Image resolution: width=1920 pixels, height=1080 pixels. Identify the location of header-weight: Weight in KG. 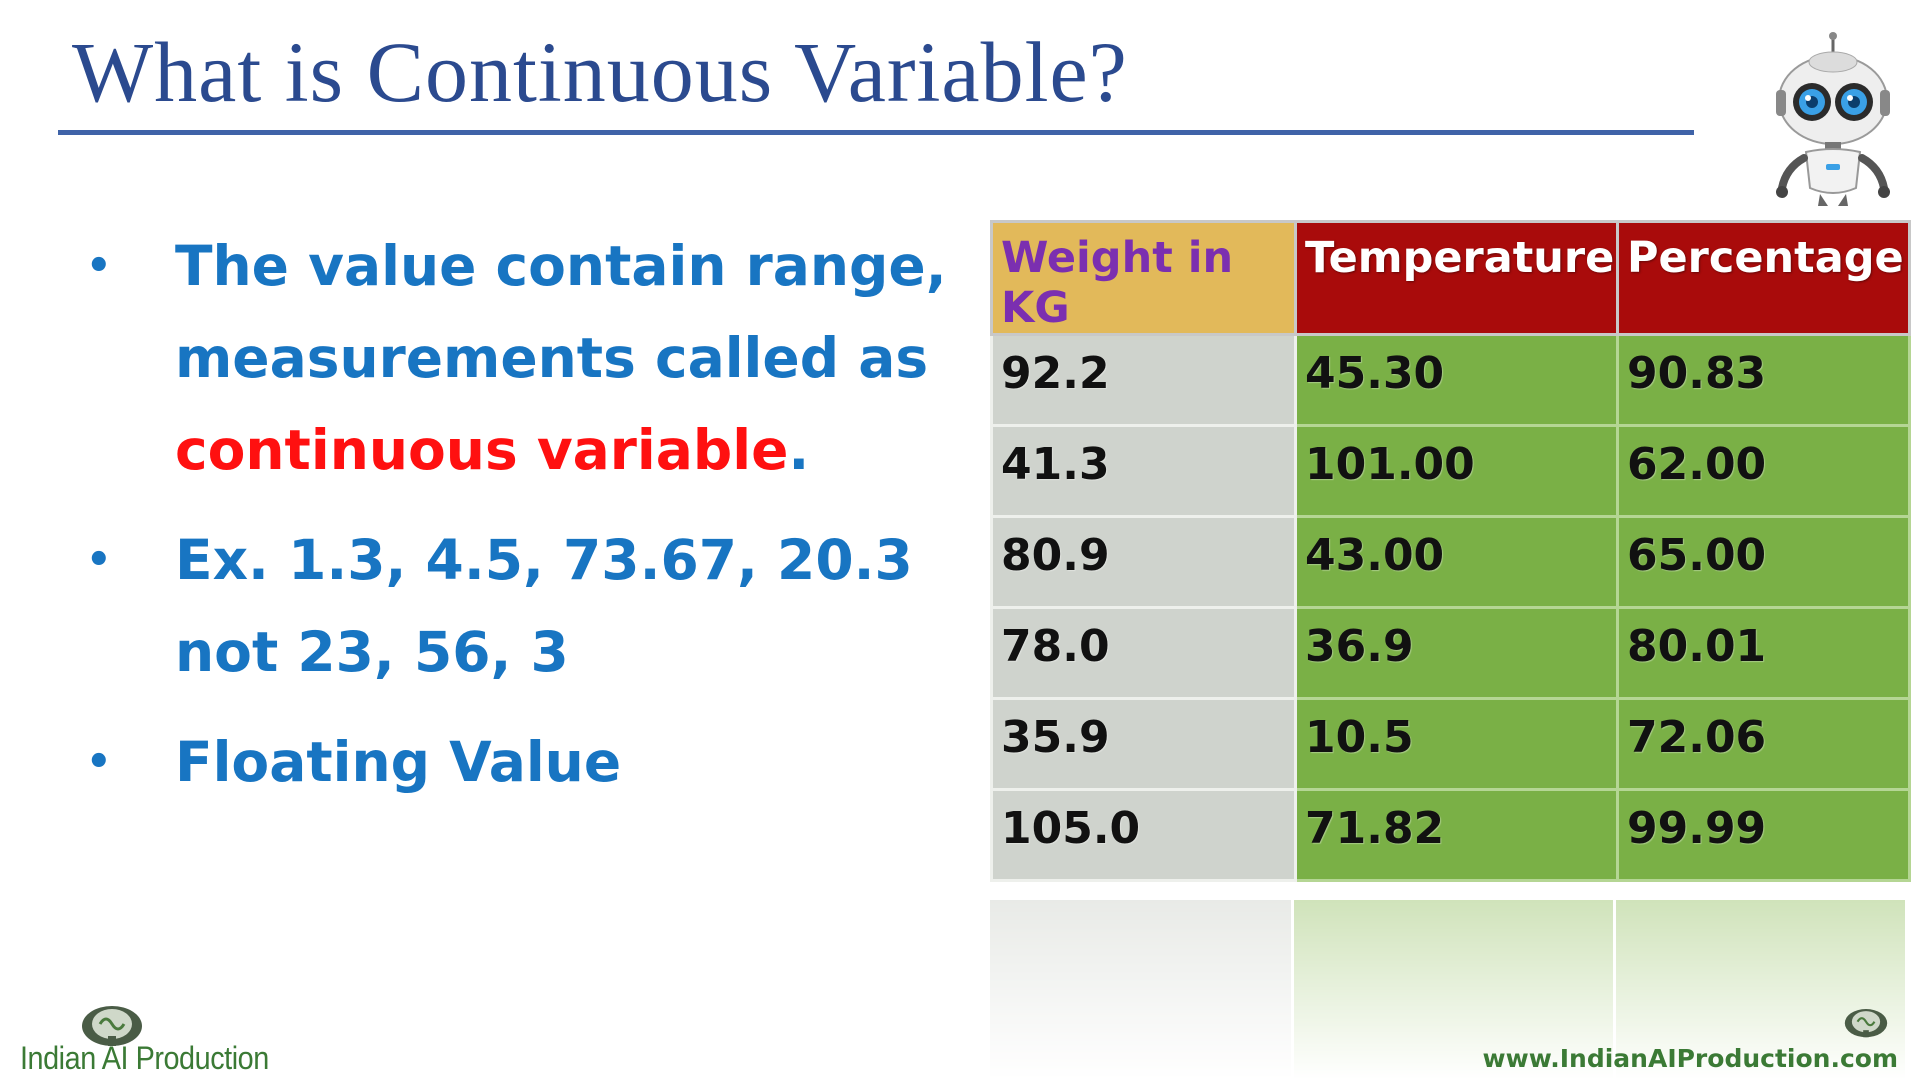
(1143, 278).